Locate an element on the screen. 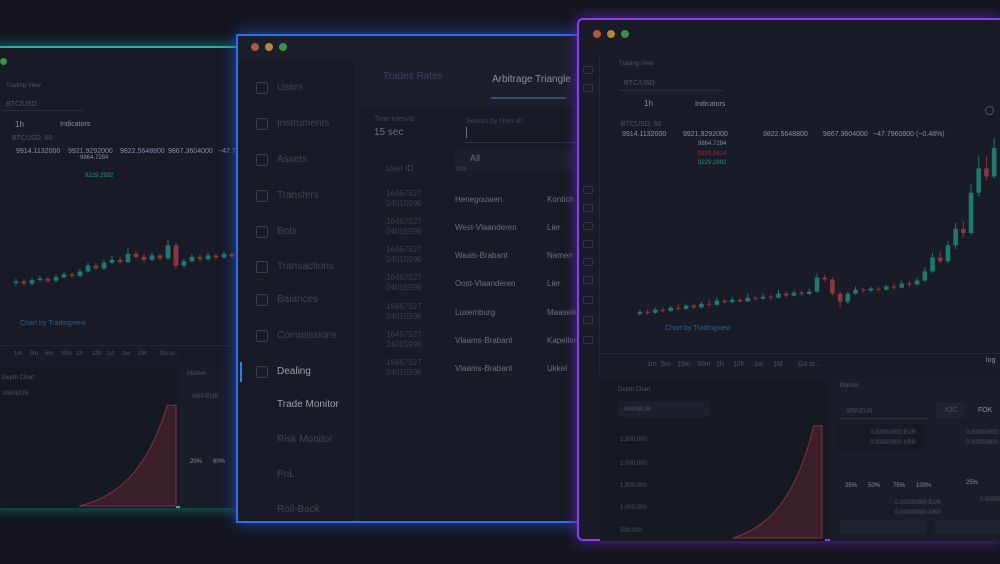  percent: 50% is located at coordinates (874, 486).